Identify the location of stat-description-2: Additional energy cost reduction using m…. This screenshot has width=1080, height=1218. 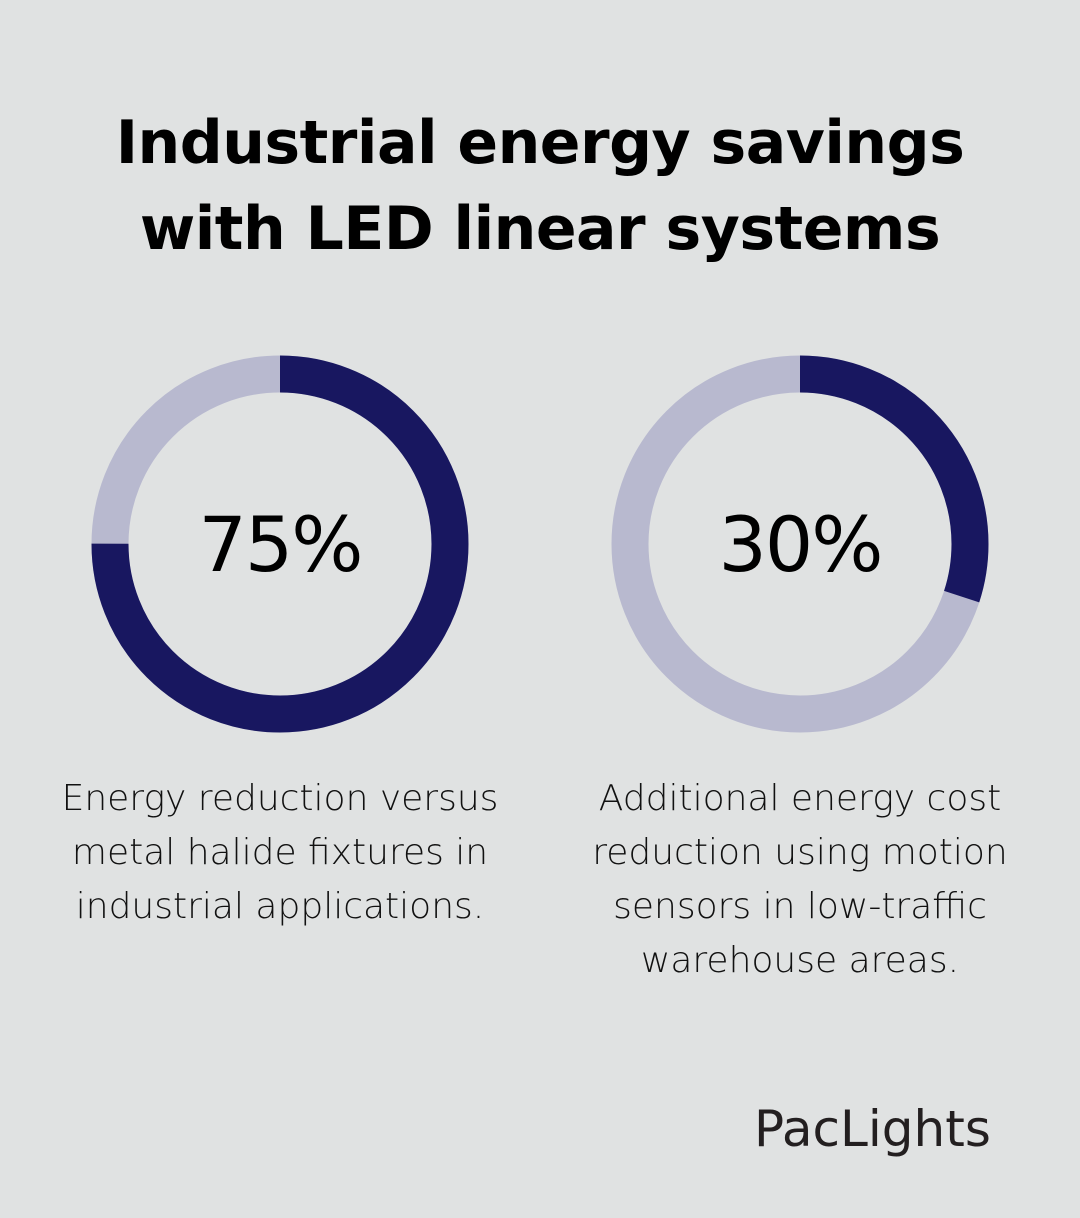
(800, 880).